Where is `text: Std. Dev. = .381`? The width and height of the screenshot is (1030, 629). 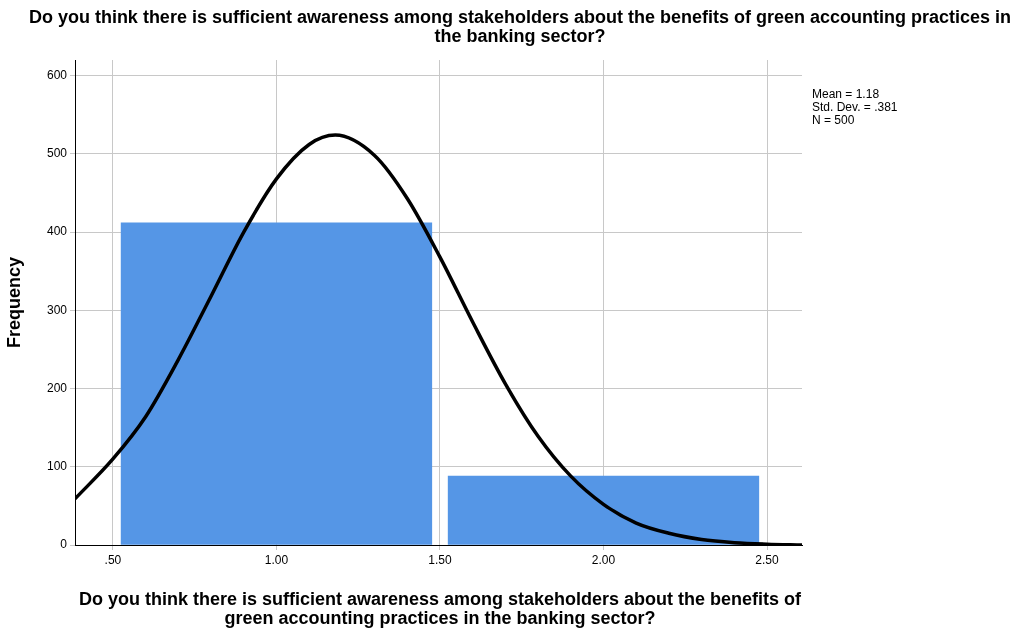 text: Std. Dev. = .381 is located at coordinates (855, 107).